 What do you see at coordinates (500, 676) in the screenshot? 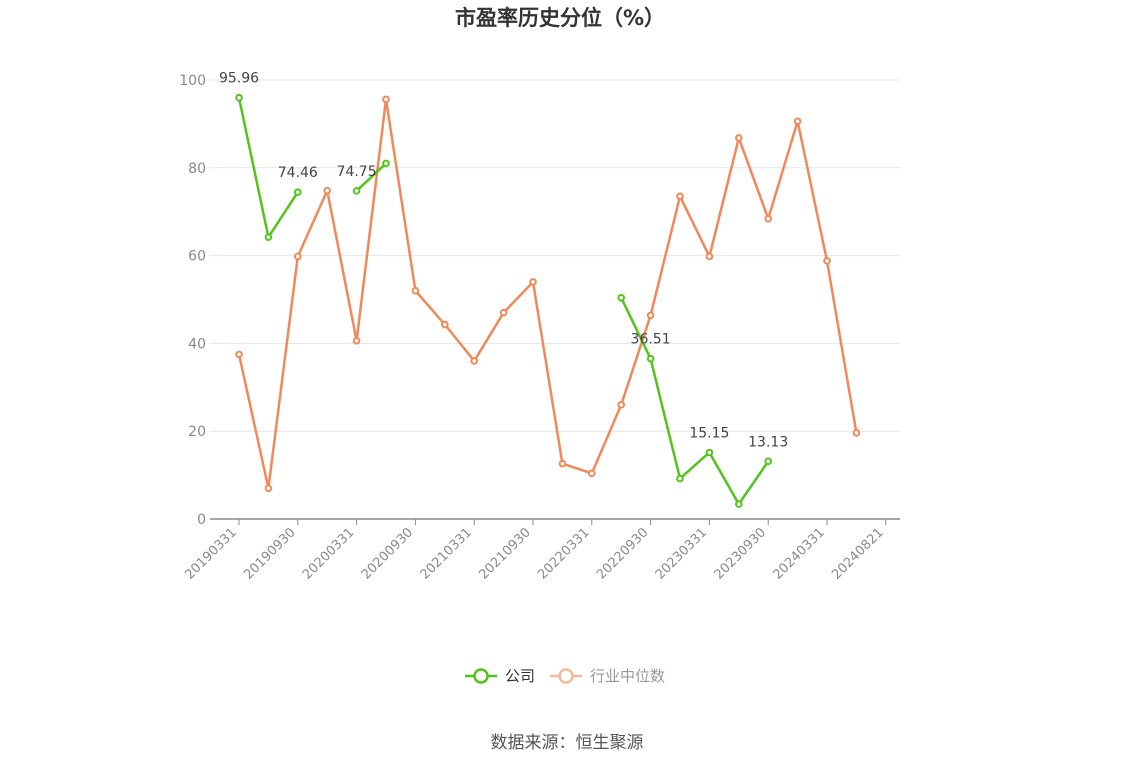
I see `legend-item-0: 公司` at bounding box center [500, 676].